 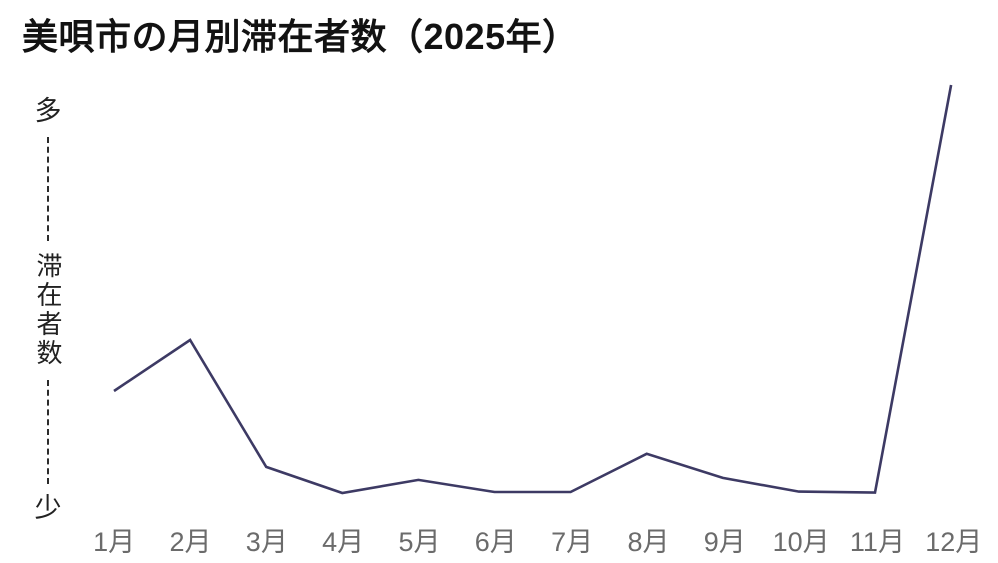 I want to click on chart-title: 美唄市の月別滞在者数（2025年）, so click(x=300, y=36).